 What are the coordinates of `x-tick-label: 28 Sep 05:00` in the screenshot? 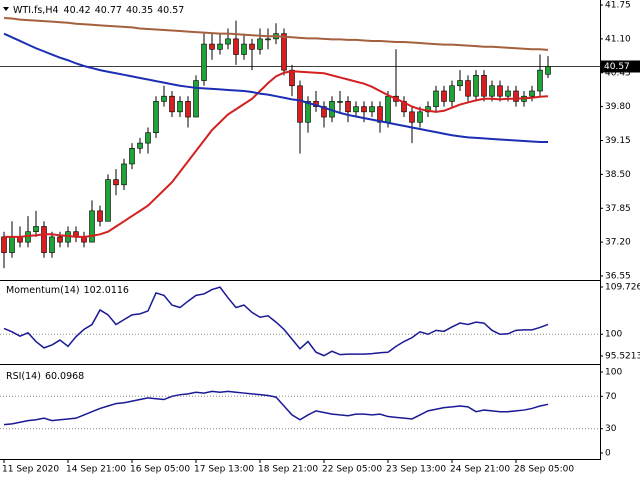 It's located at (544, 470).